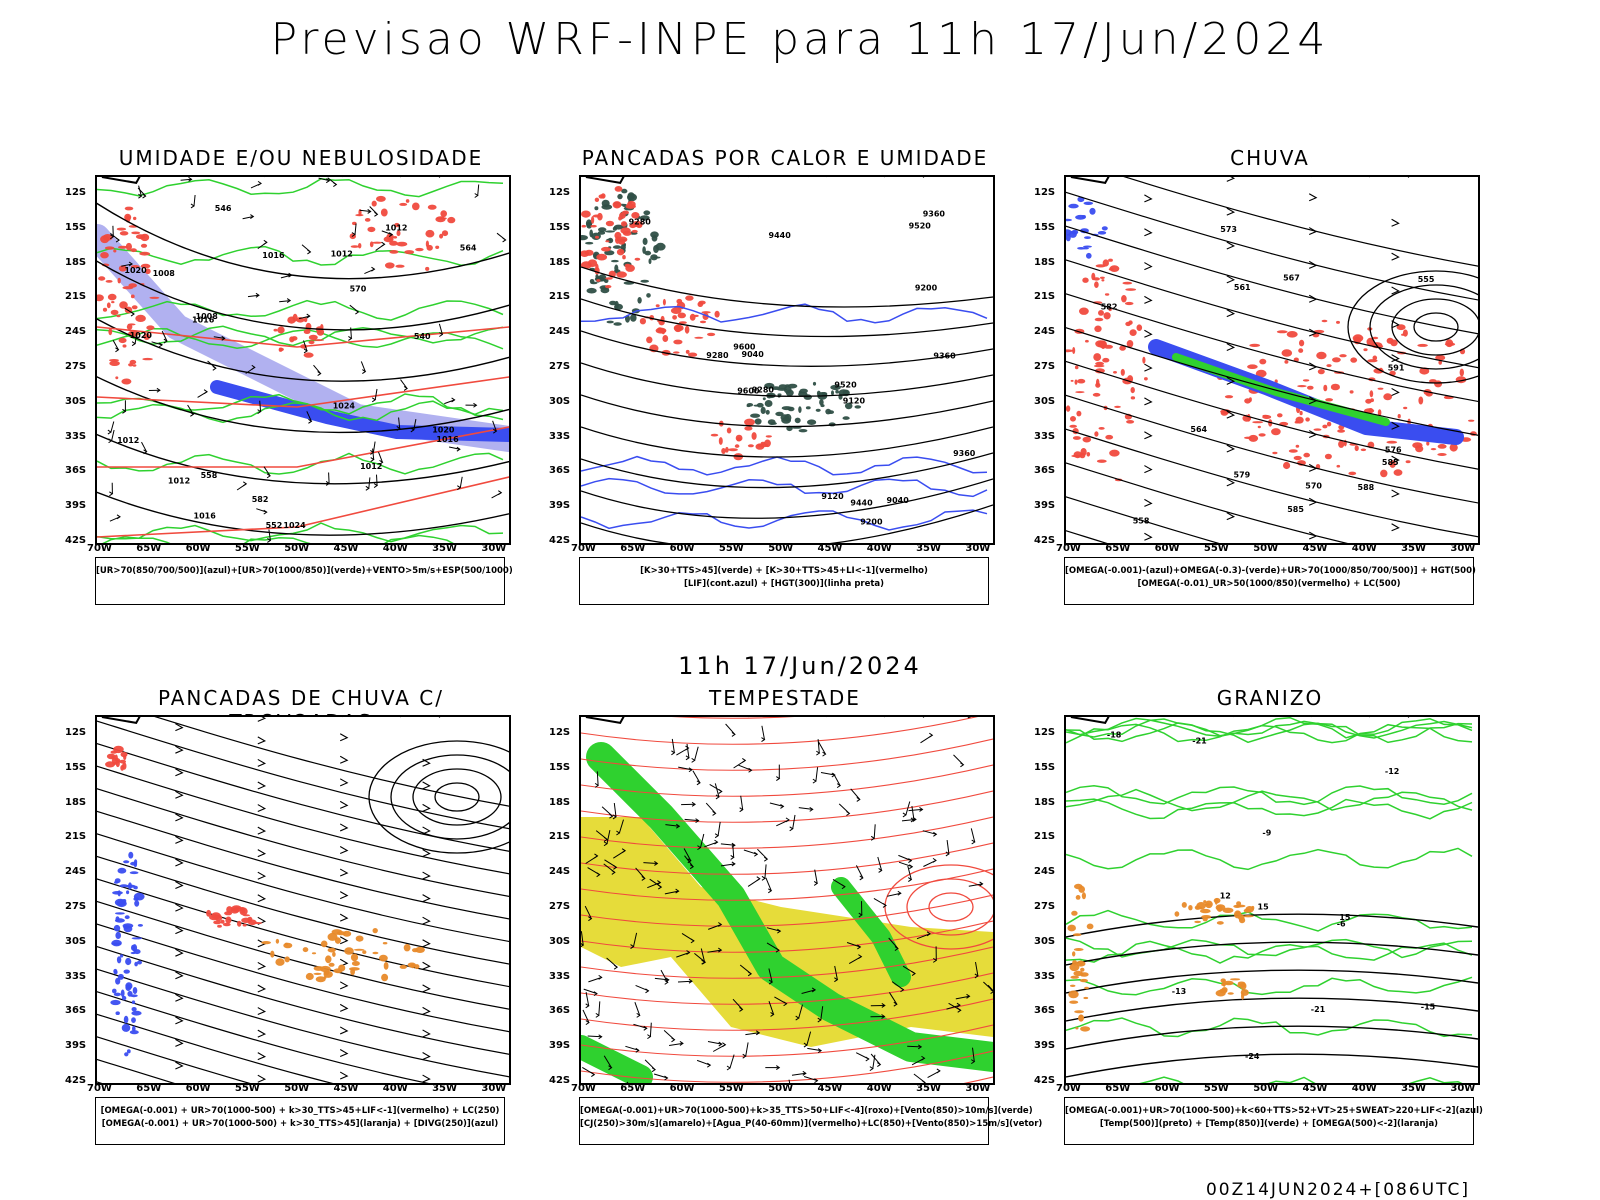 The image size is (1600, 1200). What do you see at coordinates (560, 1080) in the screenshot?
I see `latitude-tick-label: 42S` at bounding box center [560, 1080].